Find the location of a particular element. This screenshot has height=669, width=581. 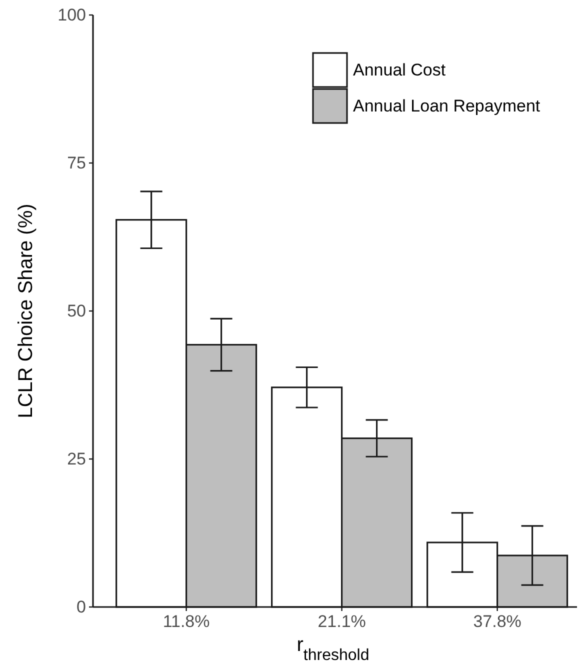

x-axis-title: r$_{threshold}$ is located at coordinates (333, 649).